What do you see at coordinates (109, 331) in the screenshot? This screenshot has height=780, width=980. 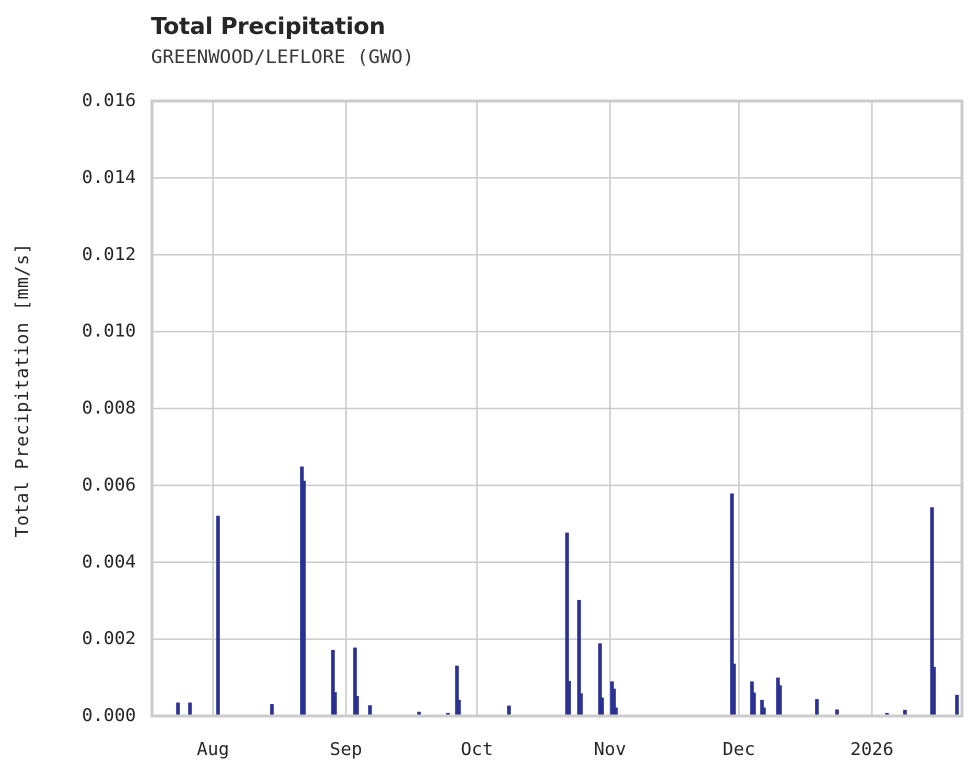 I see `y-axis-tick-label: 0.010` at bounding box center [109, 331].